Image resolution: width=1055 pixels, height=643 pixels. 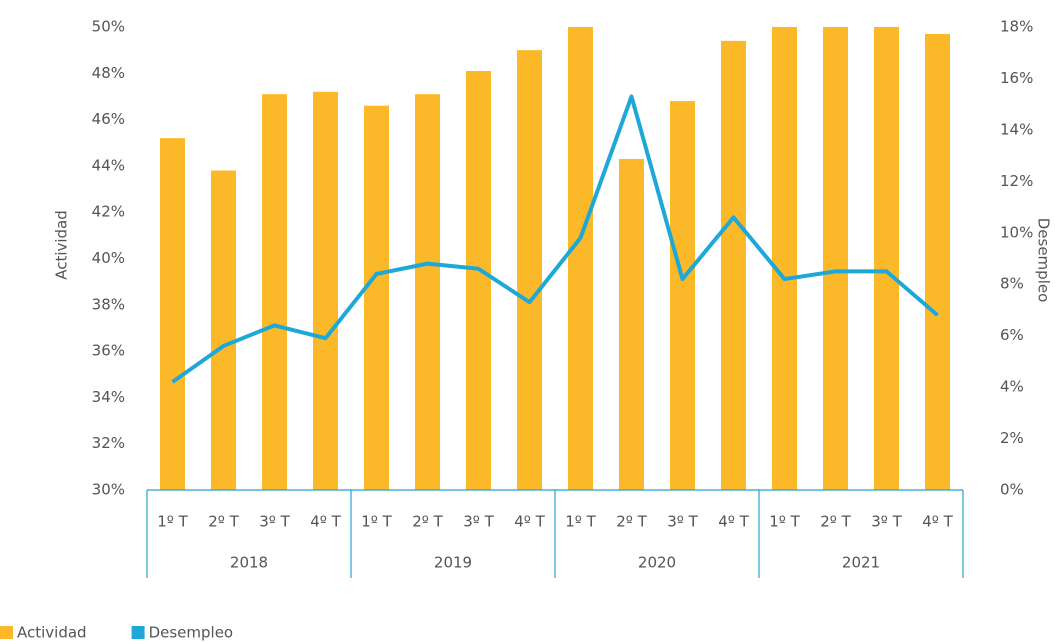 I want to click on y-tick-label: 32%, so click(x=108, y=443).